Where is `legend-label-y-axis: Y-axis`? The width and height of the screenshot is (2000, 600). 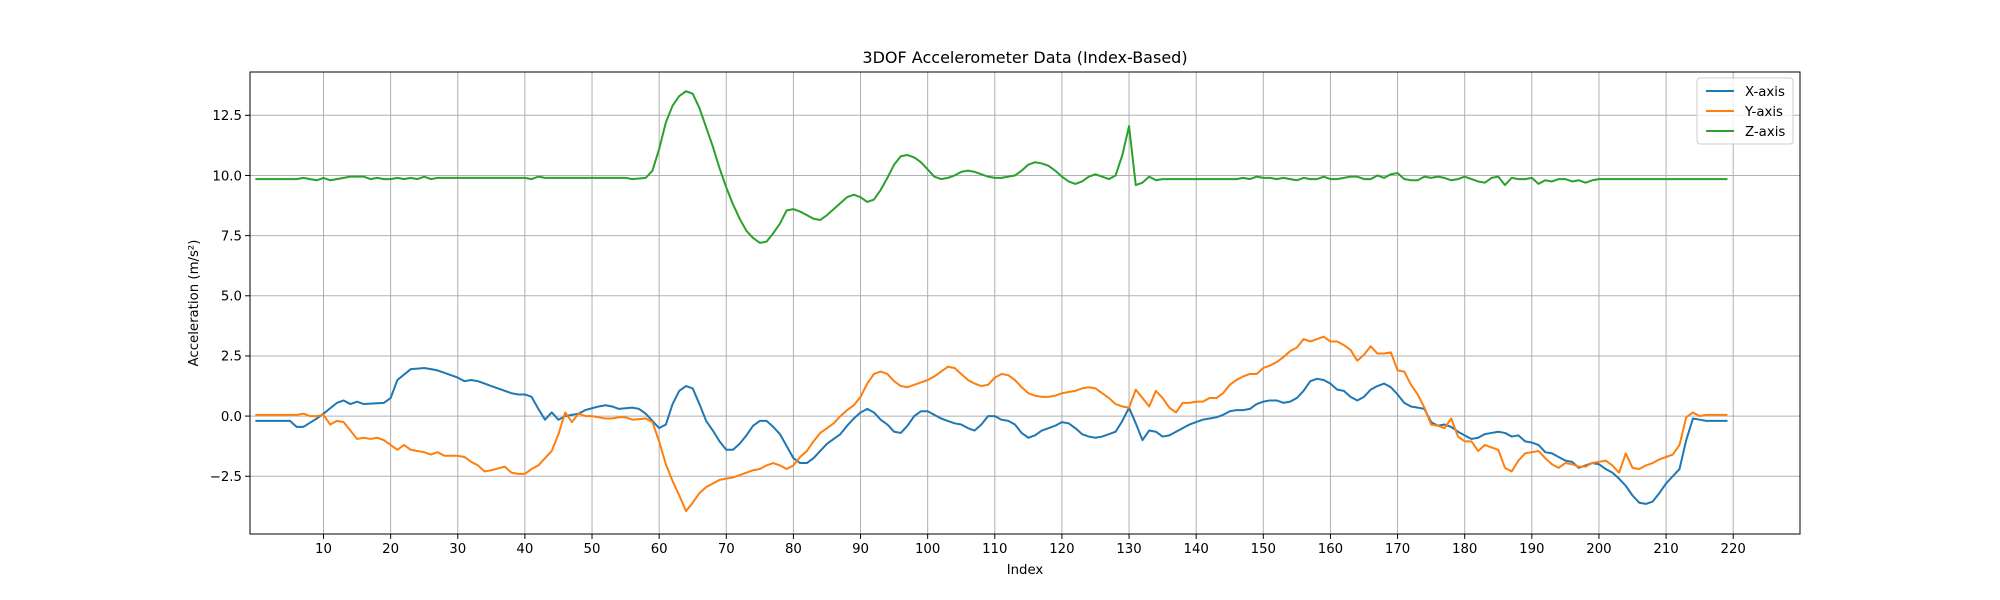 legend-label-y-axis: Y-axis is located at coordinates (1763, 112).